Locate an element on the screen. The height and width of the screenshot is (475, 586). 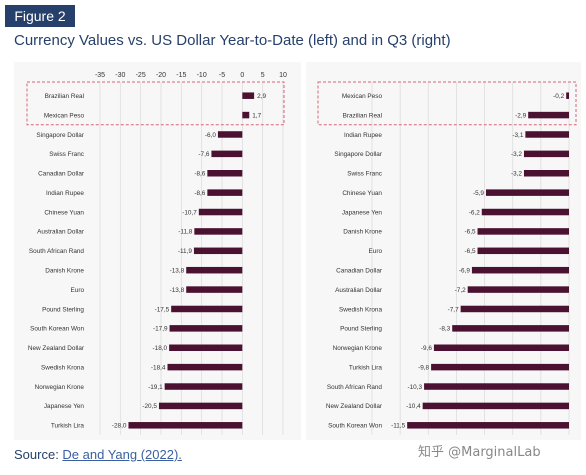
value-label: -18,0 is located at coordinates (160, 348).